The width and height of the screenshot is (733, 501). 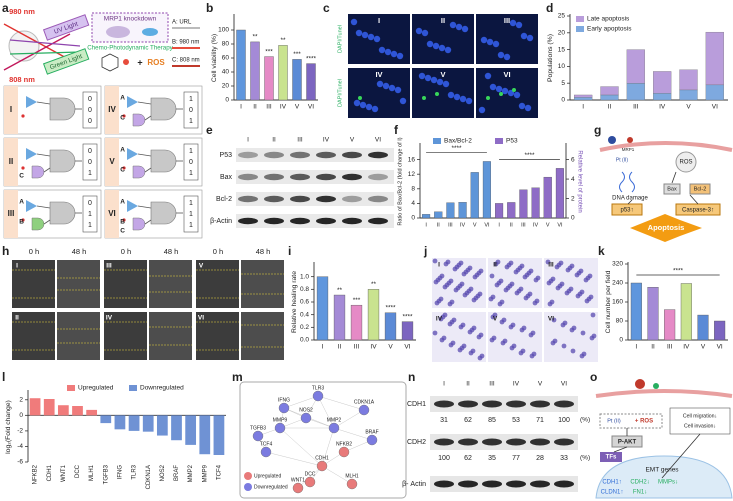 What do you see at coordinates (122, 118) in the screenshot?
I see `gate-input: C` at bounding box center [122, 118].